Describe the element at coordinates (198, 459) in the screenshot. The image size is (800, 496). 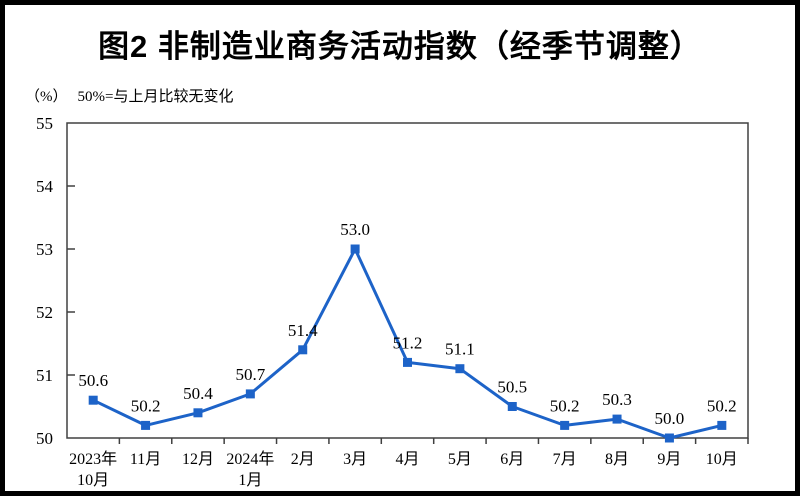
I see `x-axis-label: 12月` at that location.